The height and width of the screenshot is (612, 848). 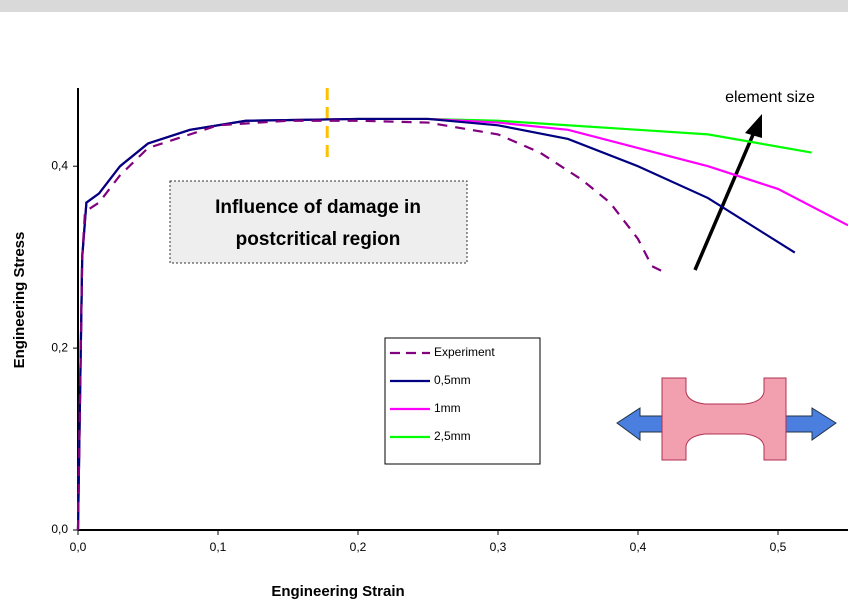 I want to click on legend-label: 1mm, so click(x=447, y=408).